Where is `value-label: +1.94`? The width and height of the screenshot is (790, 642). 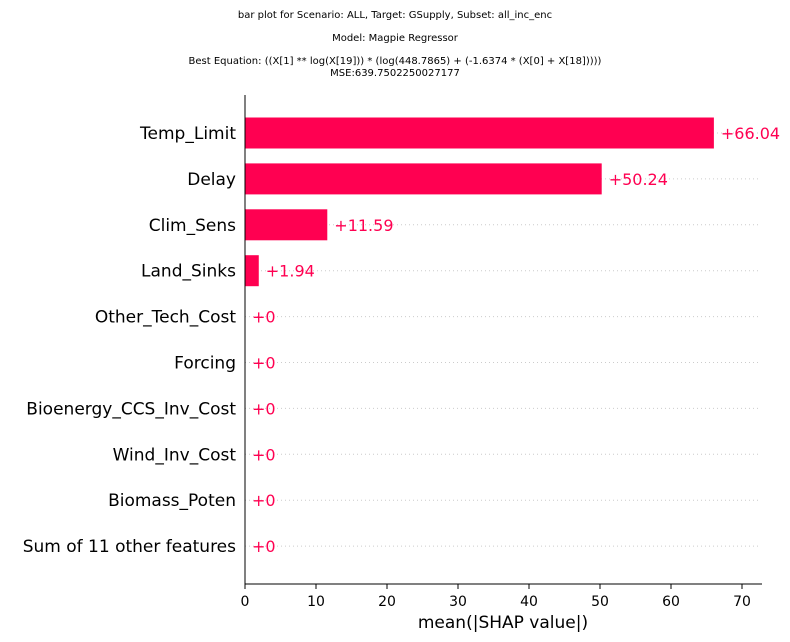
value-label: +1.94 is located at coordinates (290, 271).